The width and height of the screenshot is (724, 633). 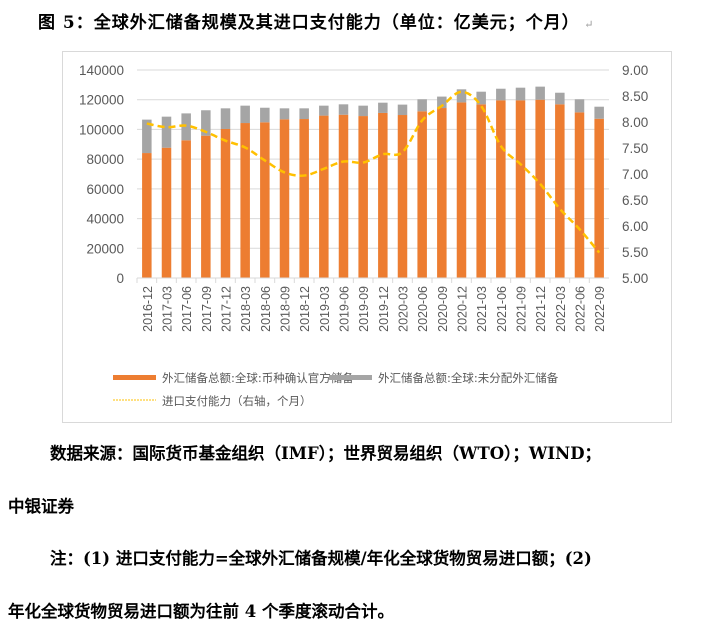 What do you see at coordinates (105, 219) in the screenshot?
I see `left-axis-tick-label: 40000` at bounding box center [105, 219].